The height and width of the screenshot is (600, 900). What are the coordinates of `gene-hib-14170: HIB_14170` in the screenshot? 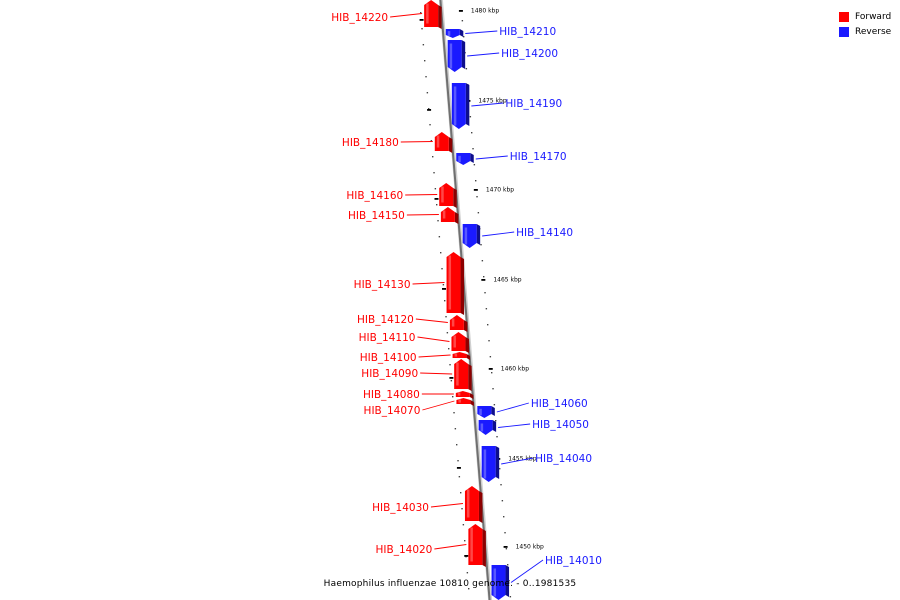 It's located at (511, 158).